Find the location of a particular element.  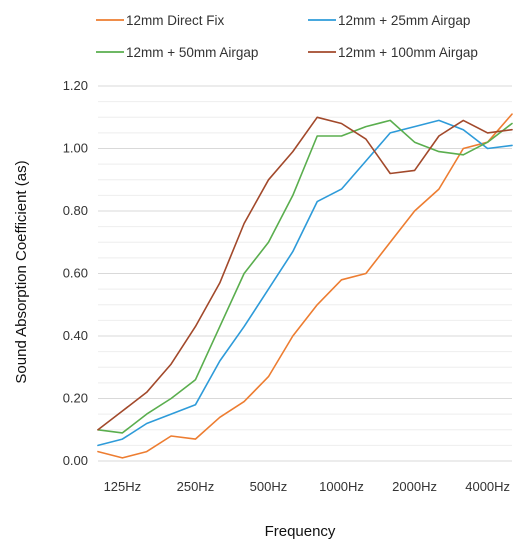

x-tick-label: 500Hz is located at coordinates (269, 486).